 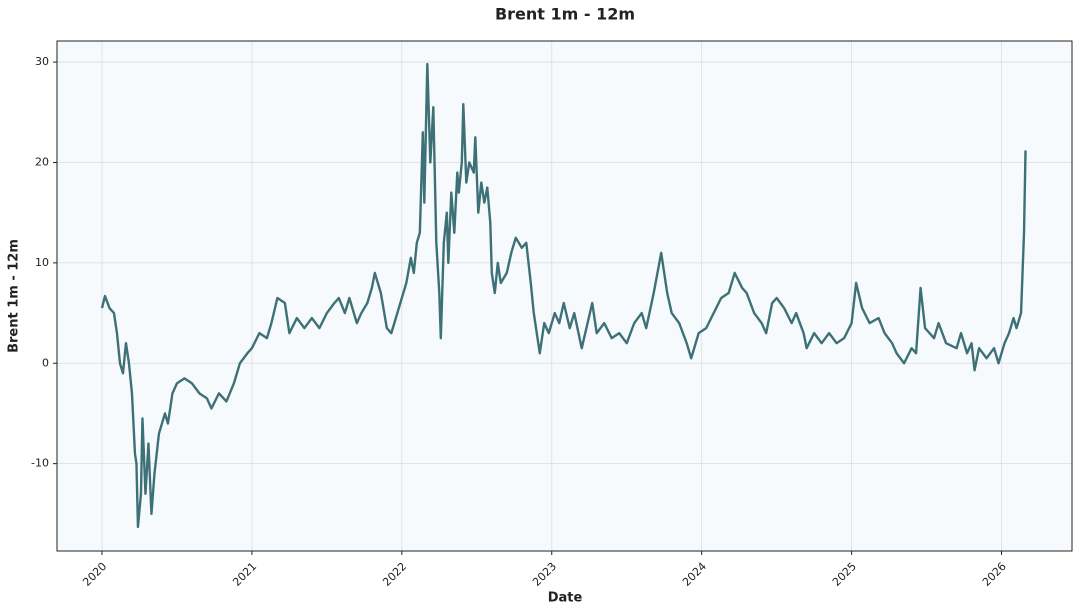 I want to click on x-tick-label: 2025, so click(x=844, y=574).